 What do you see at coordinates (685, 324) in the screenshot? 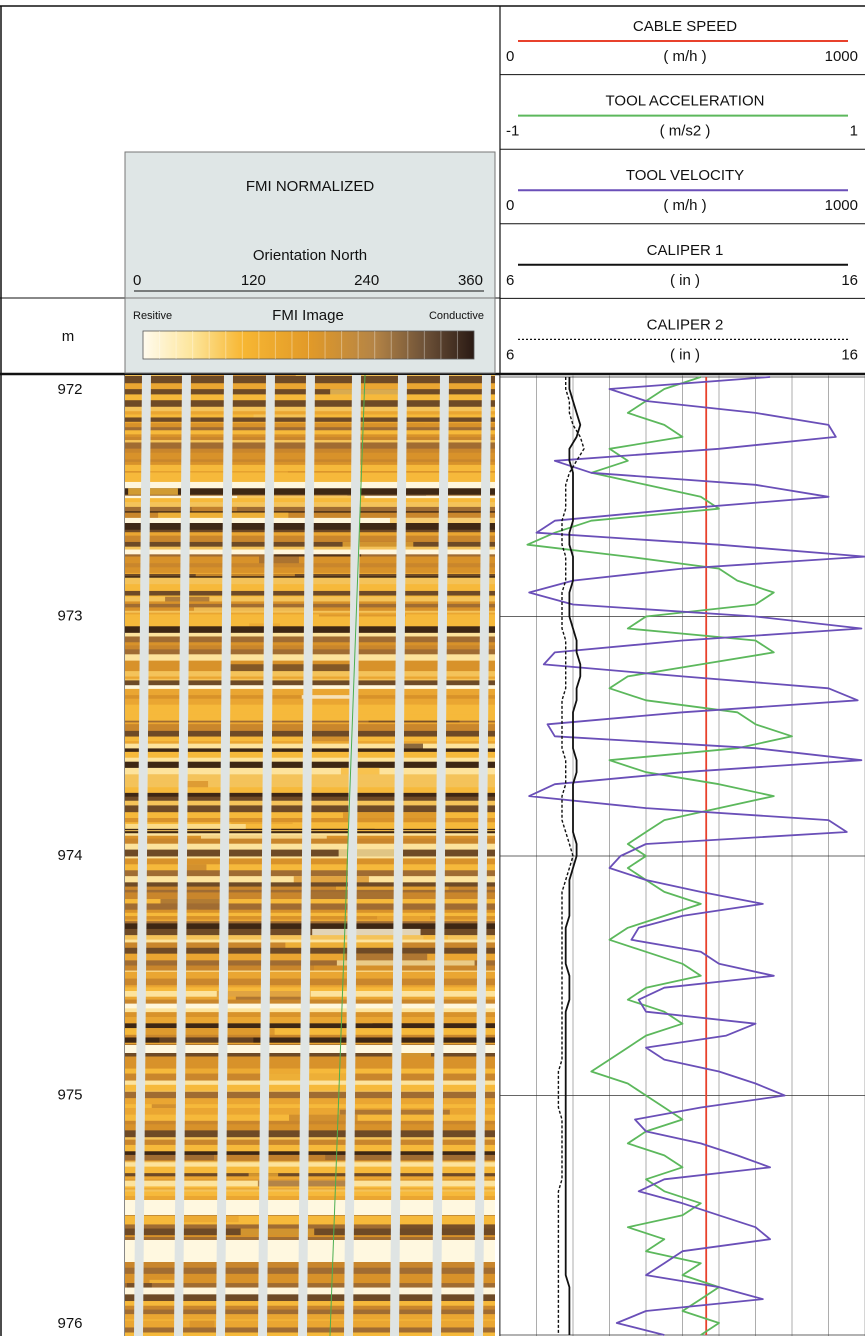
I see `curve-name: CALIPER 2` at bounding box center [685, 324].